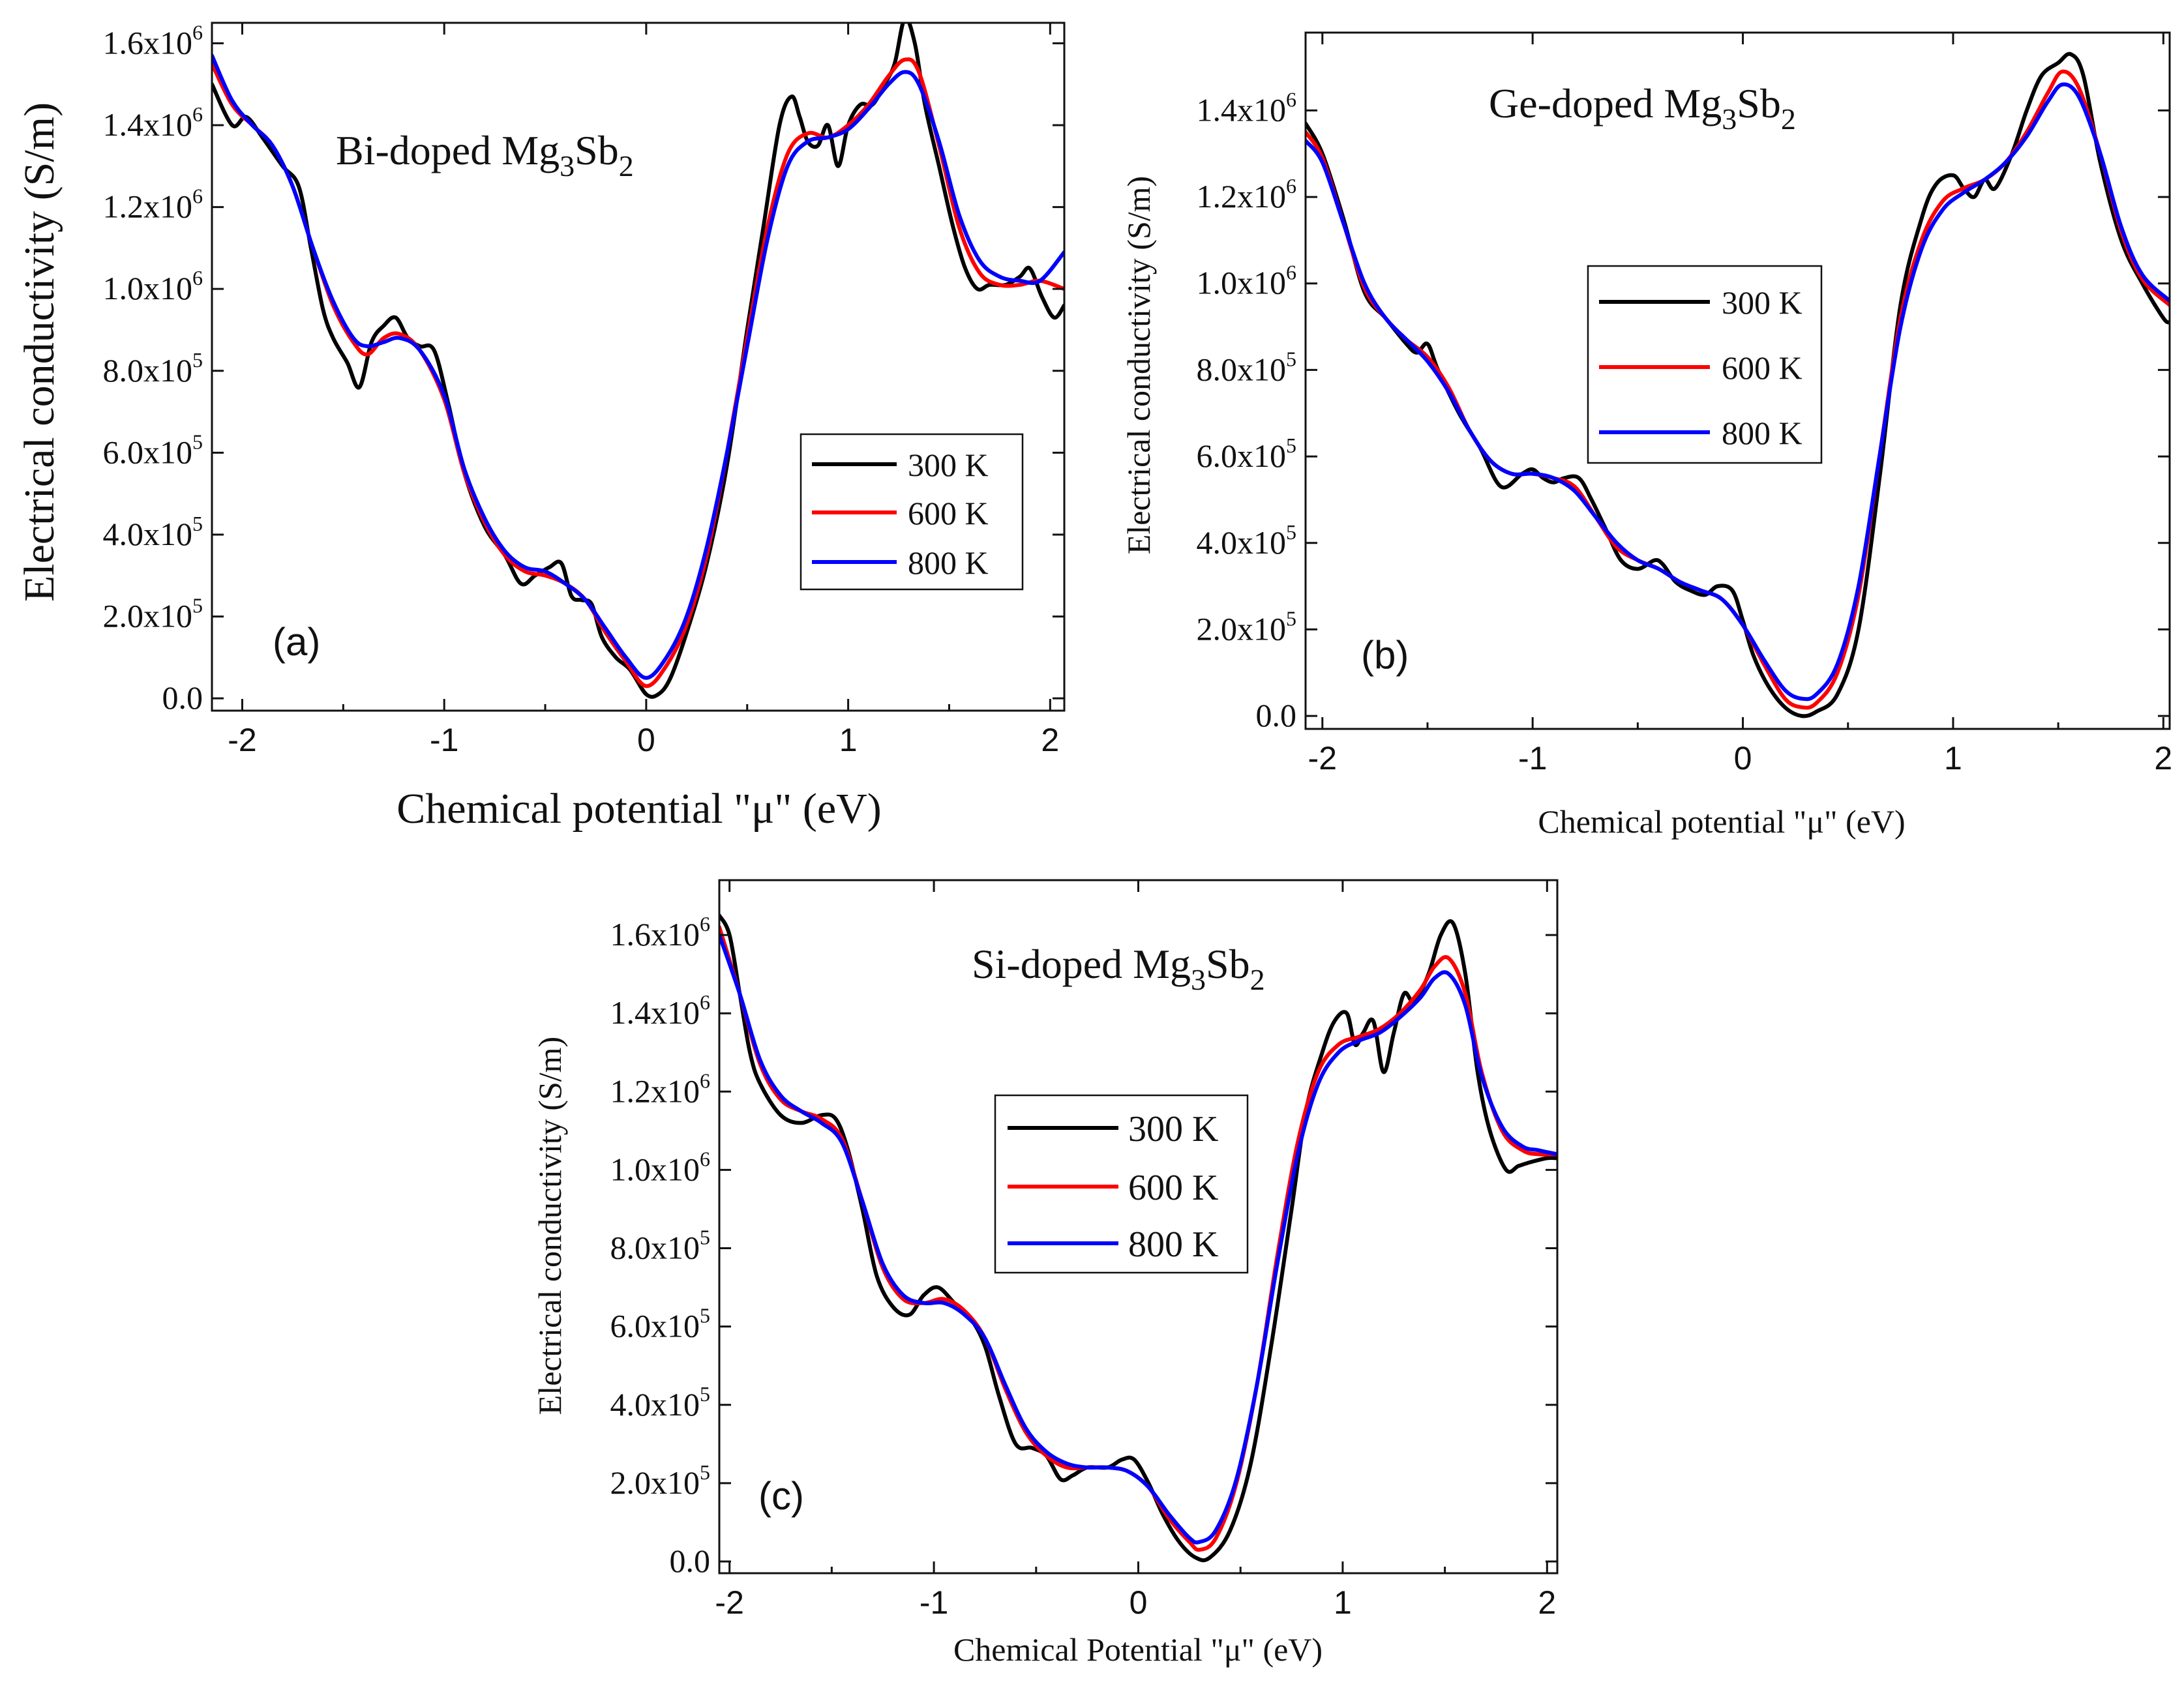  I want to click on x-tick-labels-a: -2 -1 0 1 2, so click(644, 740).